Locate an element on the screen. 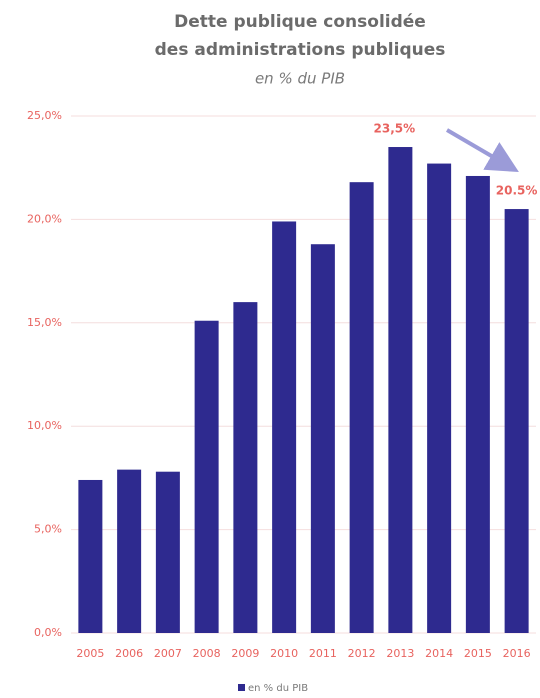  x-tick-label: 2007 is located at coordinates (168, 653).